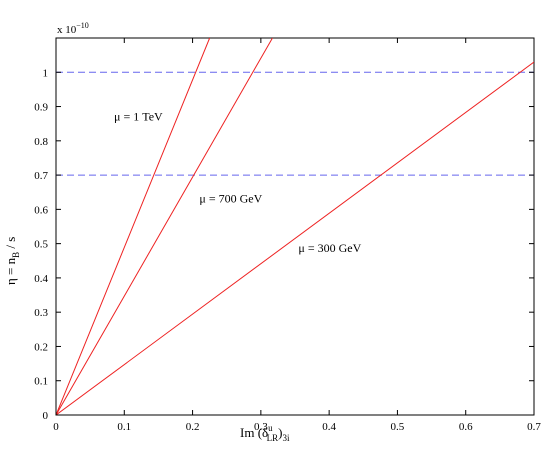  I want to click on y-axis-label: η = nB / s, so click(12, 261).